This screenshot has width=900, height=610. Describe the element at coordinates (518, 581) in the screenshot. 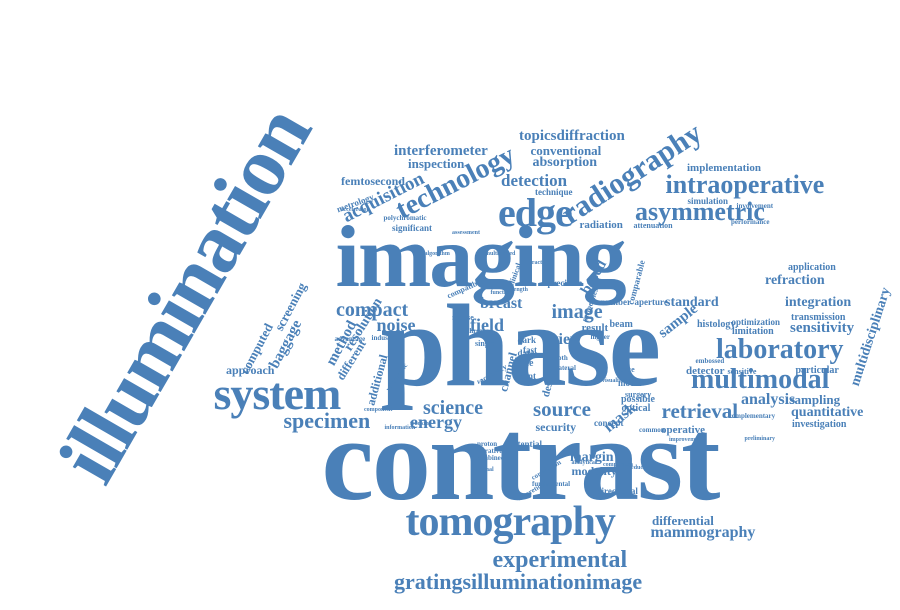

I see `word-gratingsilluminationimage: gratingsilluminationimage` at that location.